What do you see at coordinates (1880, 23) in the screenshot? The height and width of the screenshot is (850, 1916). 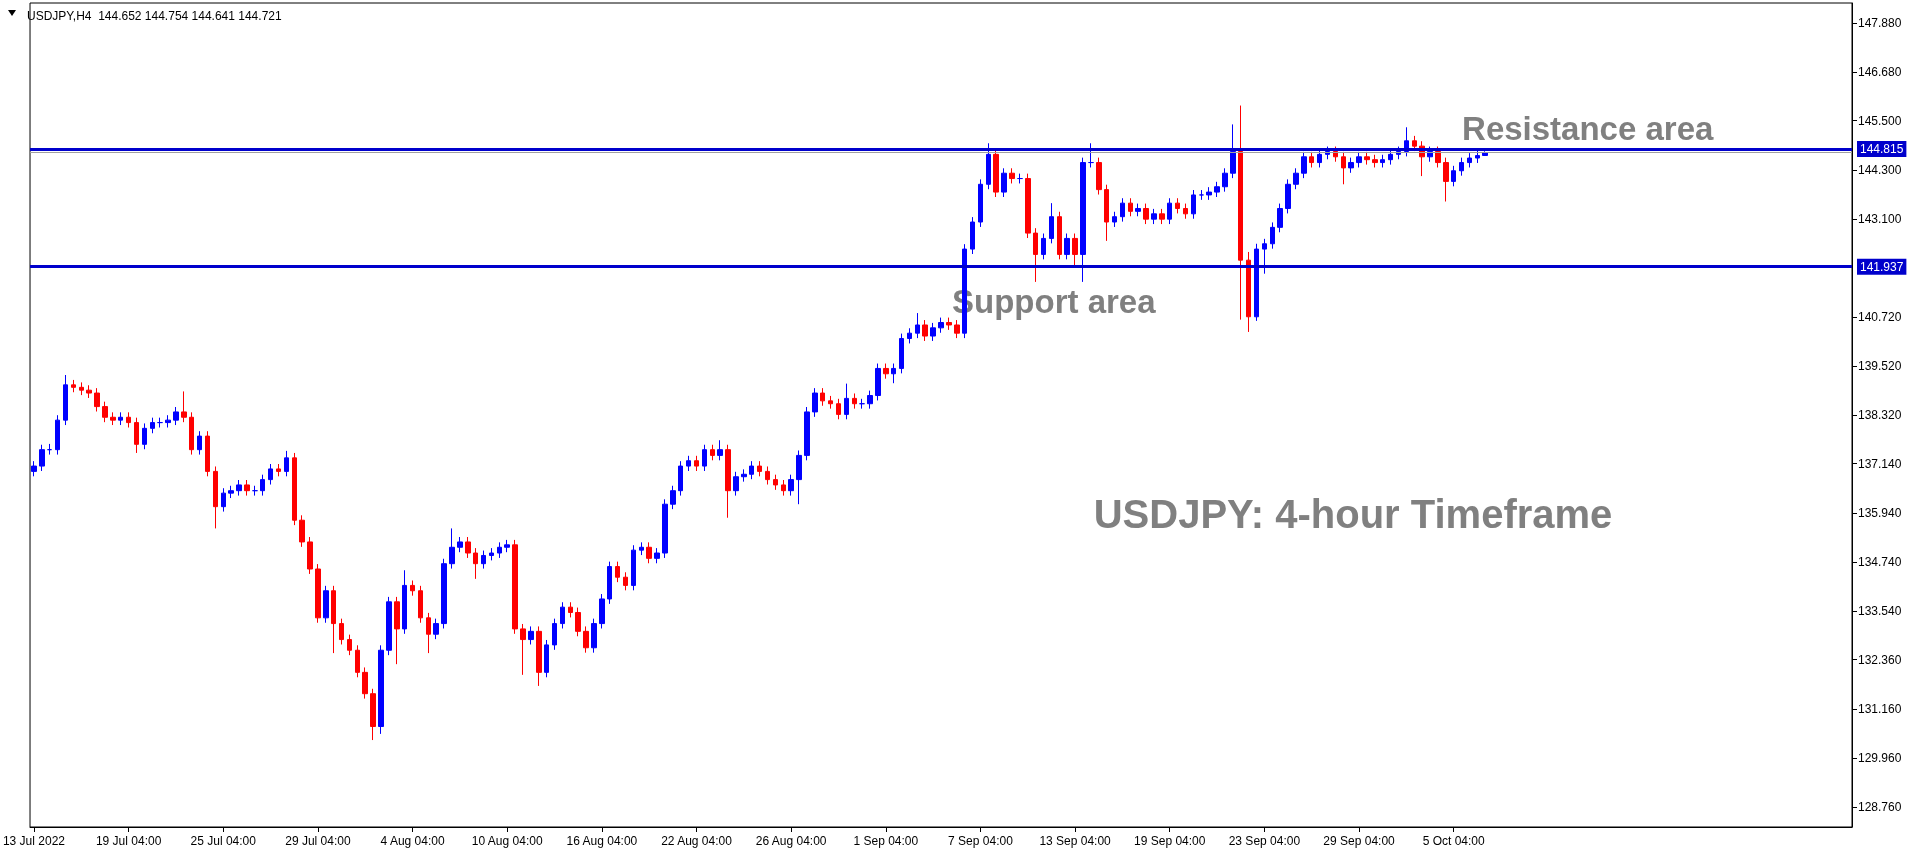 I see `y-tick-label: 147.880` at bounding box center [1880, 23].